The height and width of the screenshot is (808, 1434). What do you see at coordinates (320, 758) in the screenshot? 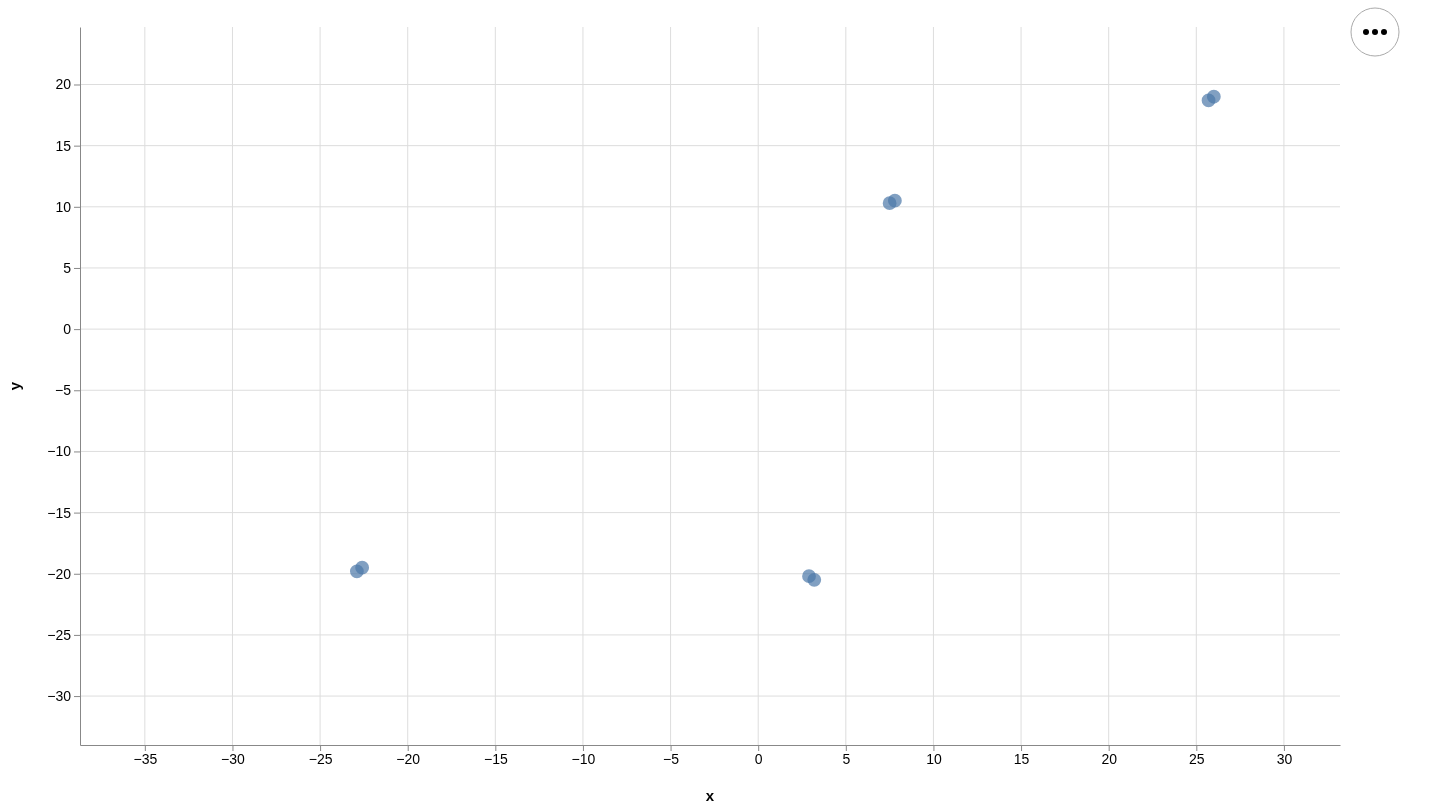
I see `x-tick-label: −25` at bounding box center [320, 758].